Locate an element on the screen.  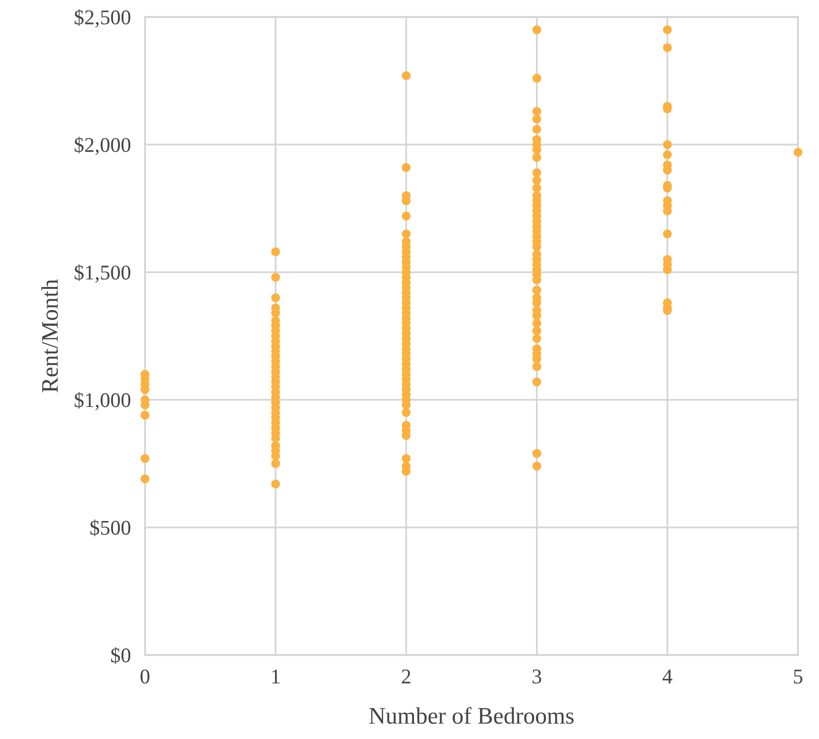
y-tick-label: $1,500 is located at coordinates (102, 273).